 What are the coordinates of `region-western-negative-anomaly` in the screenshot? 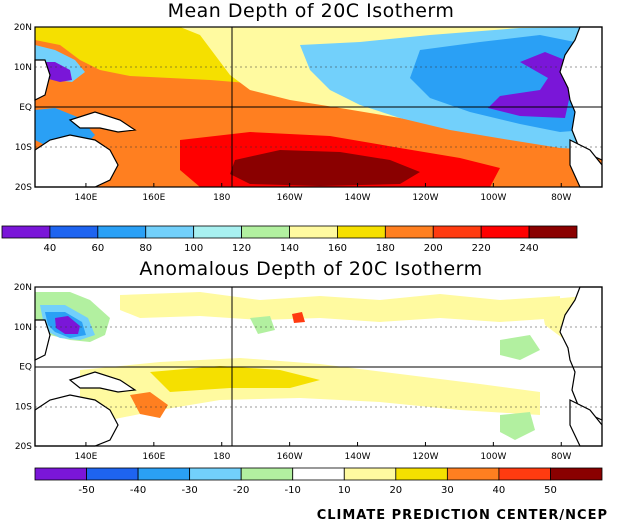 It's located at (67, 325).